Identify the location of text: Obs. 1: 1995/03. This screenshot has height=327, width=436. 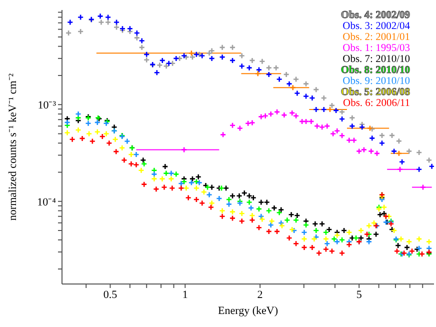
(376, 48).